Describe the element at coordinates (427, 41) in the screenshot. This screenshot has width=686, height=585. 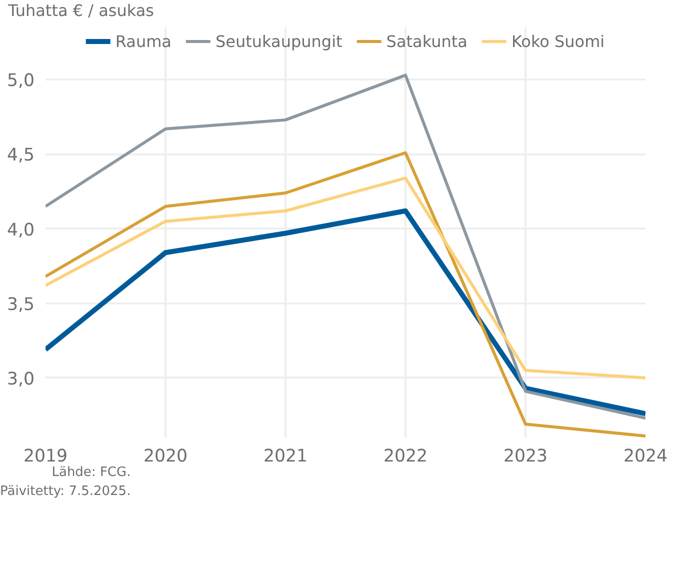
I see `legend-label: Satakunta` at that location.